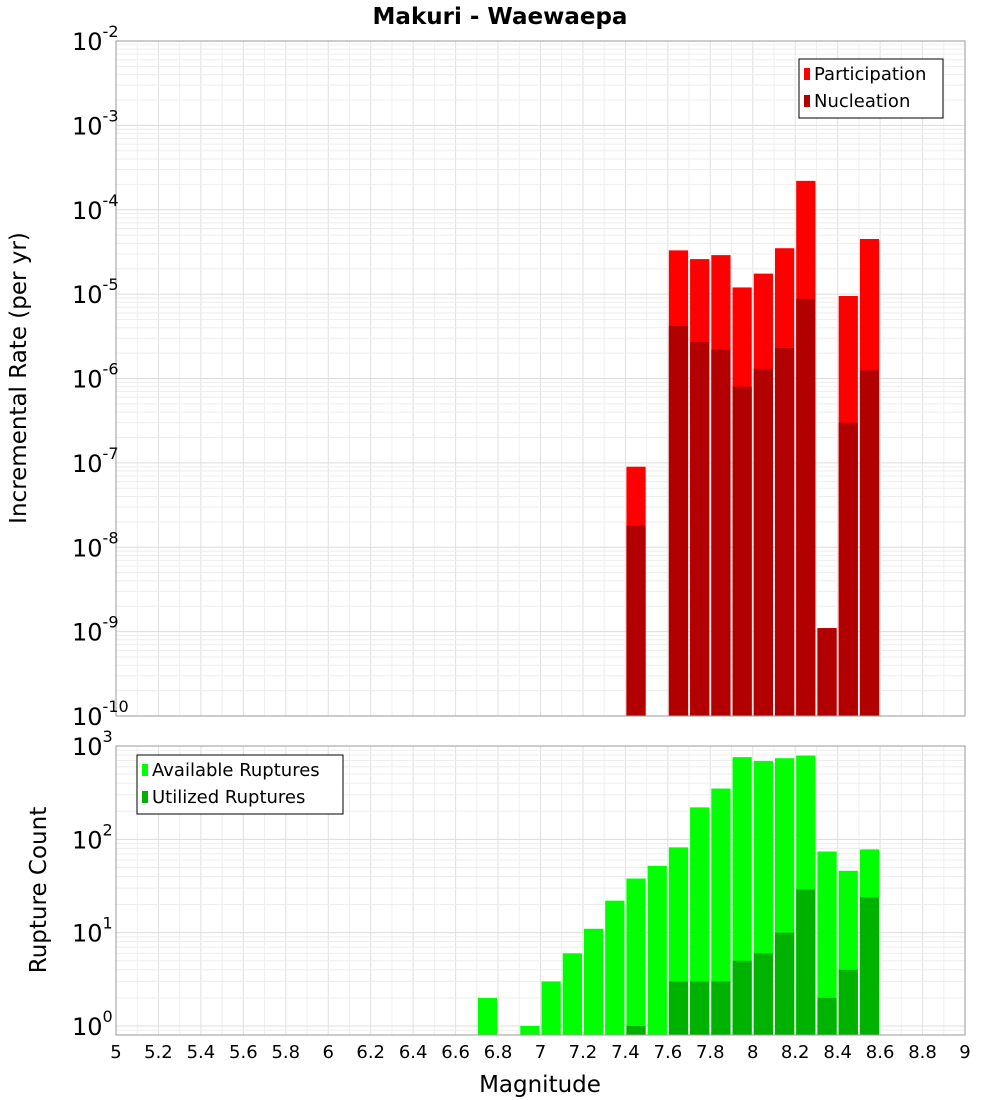 Image resolution: width=1000 pixels, height=1100 pixels. Describe the element at coordinates (95, 377) in the screenshot. I see `y-tick-label: 10⁻⁶` at that location.